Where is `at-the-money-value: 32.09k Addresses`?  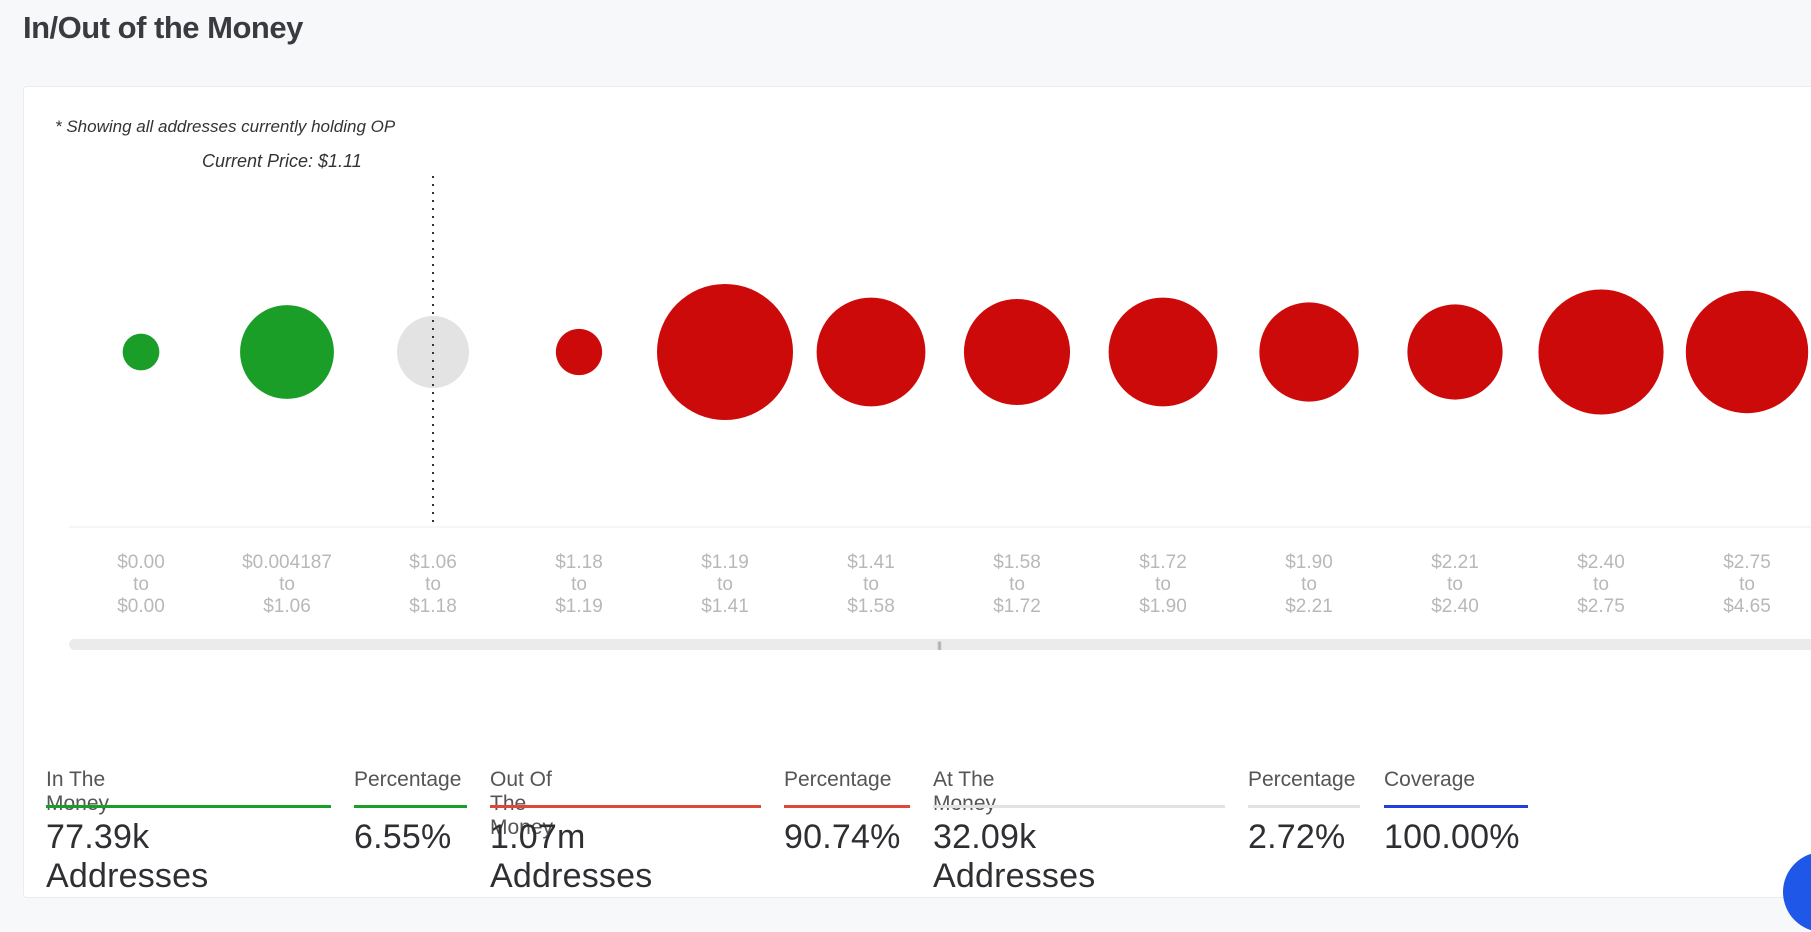
at-the-money-value: 32.09k Addresses is located at coordinates (1014, 856).